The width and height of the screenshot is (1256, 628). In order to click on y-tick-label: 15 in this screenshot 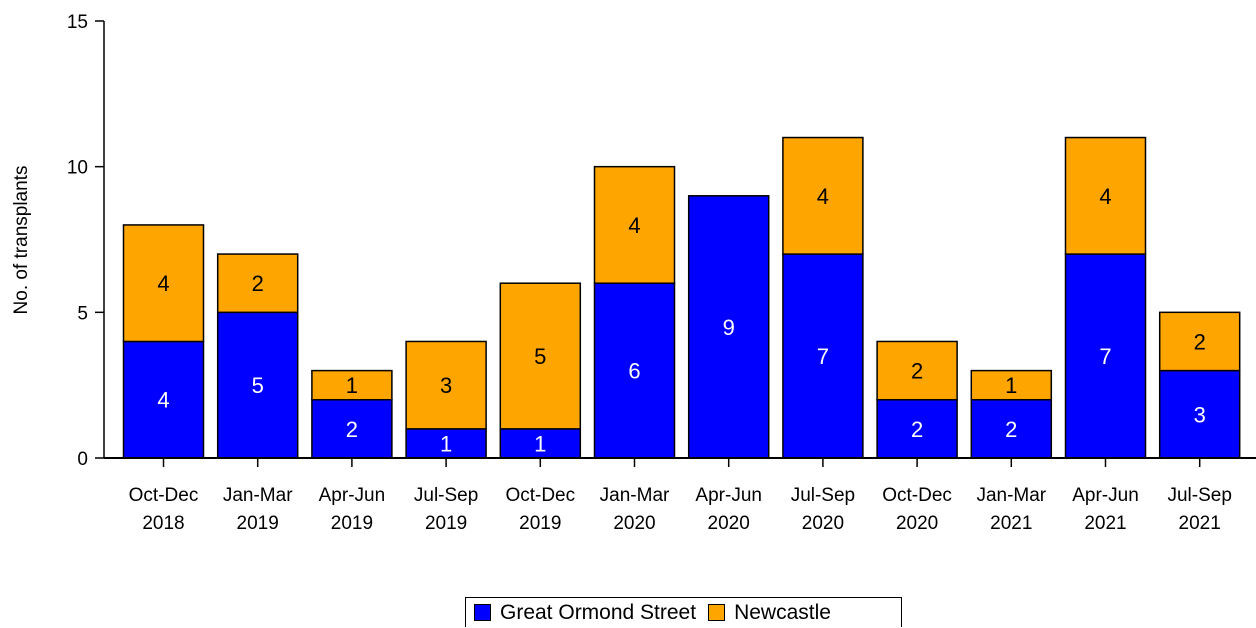, I will do `click(77, 22)`.